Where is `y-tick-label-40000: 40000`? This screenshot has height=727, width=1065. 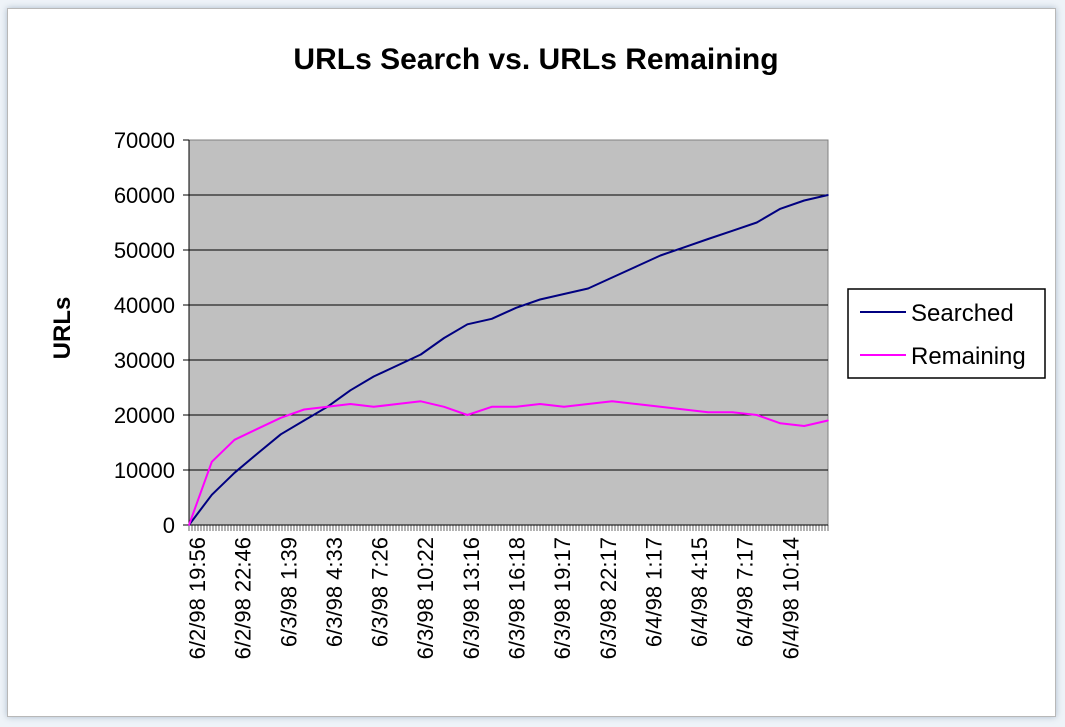
y-tick-label-40000: 40000 is located at coordinates (144, 305).